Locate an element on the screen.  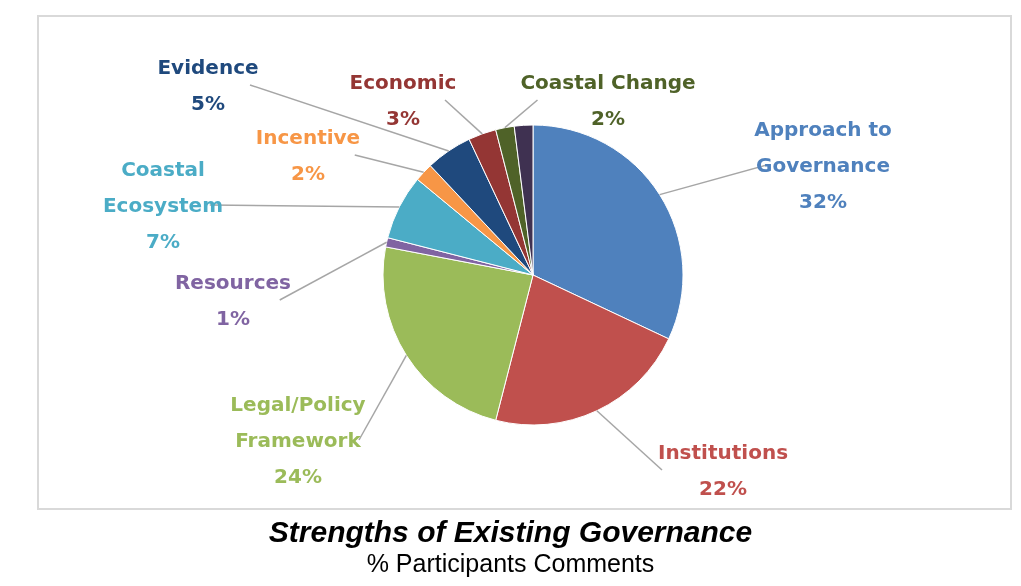
data-label: 24% is located at coordinates (298, 476).